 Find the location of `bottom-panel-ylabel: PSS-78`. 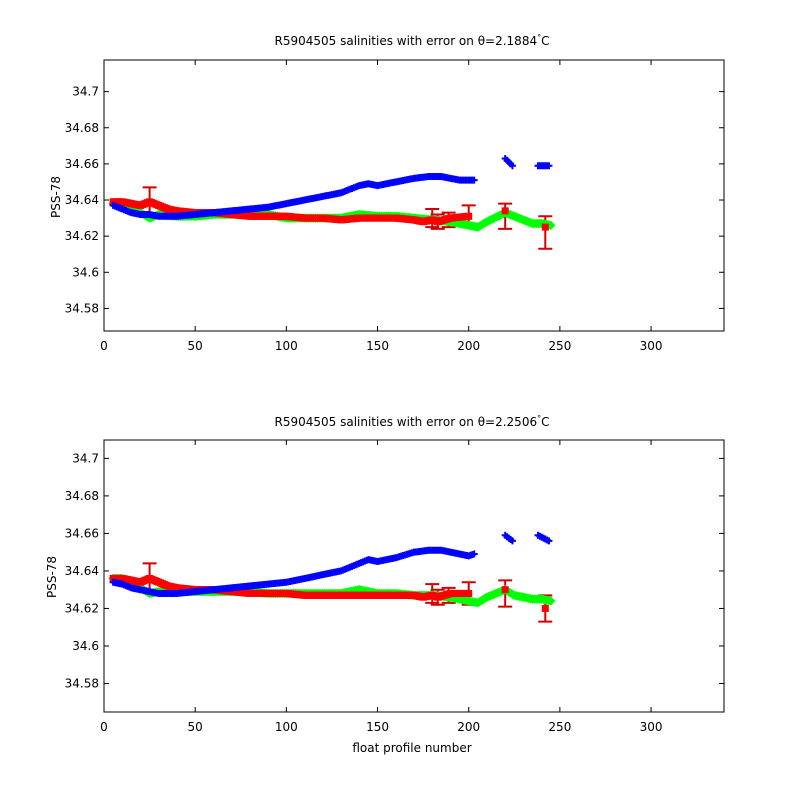

bottom-panel-ylabel: PSS-78 is located at coordinates (52, 577).